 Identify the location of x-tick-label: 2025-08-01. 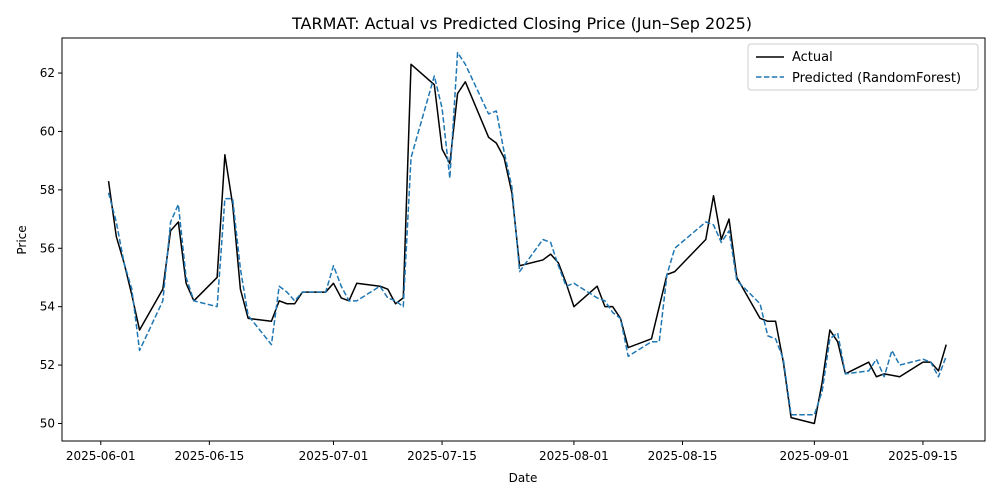
(574, 456).